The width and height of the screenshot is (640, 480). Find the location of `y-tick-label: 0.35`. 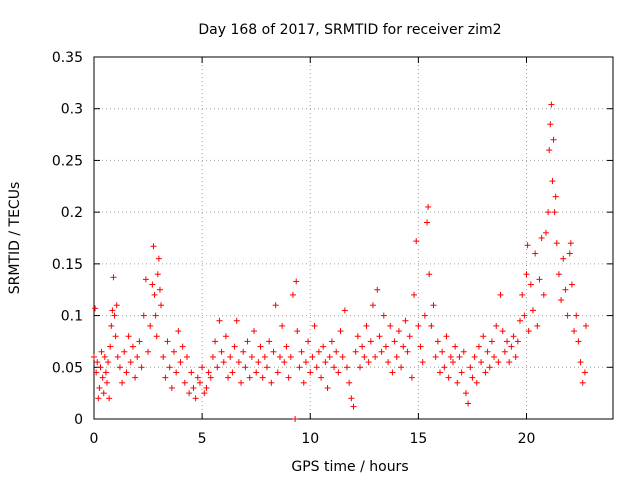

y-tick-label: 0.35 is located at coordinates (67, 58).